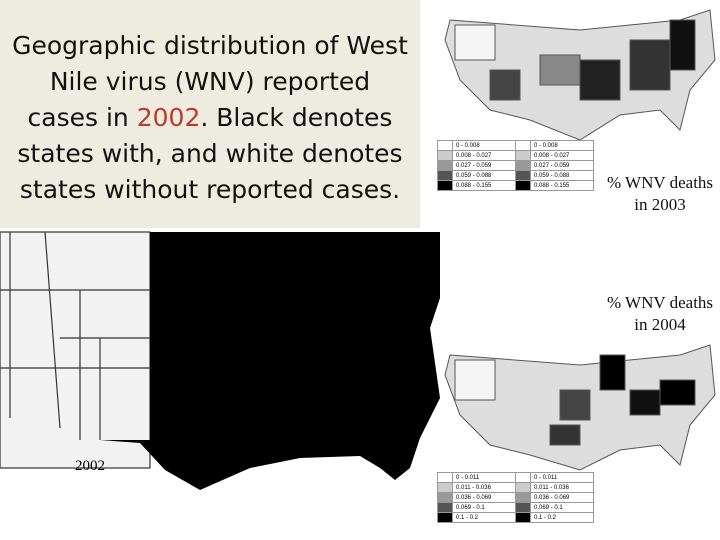 This screenshot has width=720, height=540. I want to click on legend-row: 0.036 - 0.069 0.036 - 0.069, so click(515, 497).